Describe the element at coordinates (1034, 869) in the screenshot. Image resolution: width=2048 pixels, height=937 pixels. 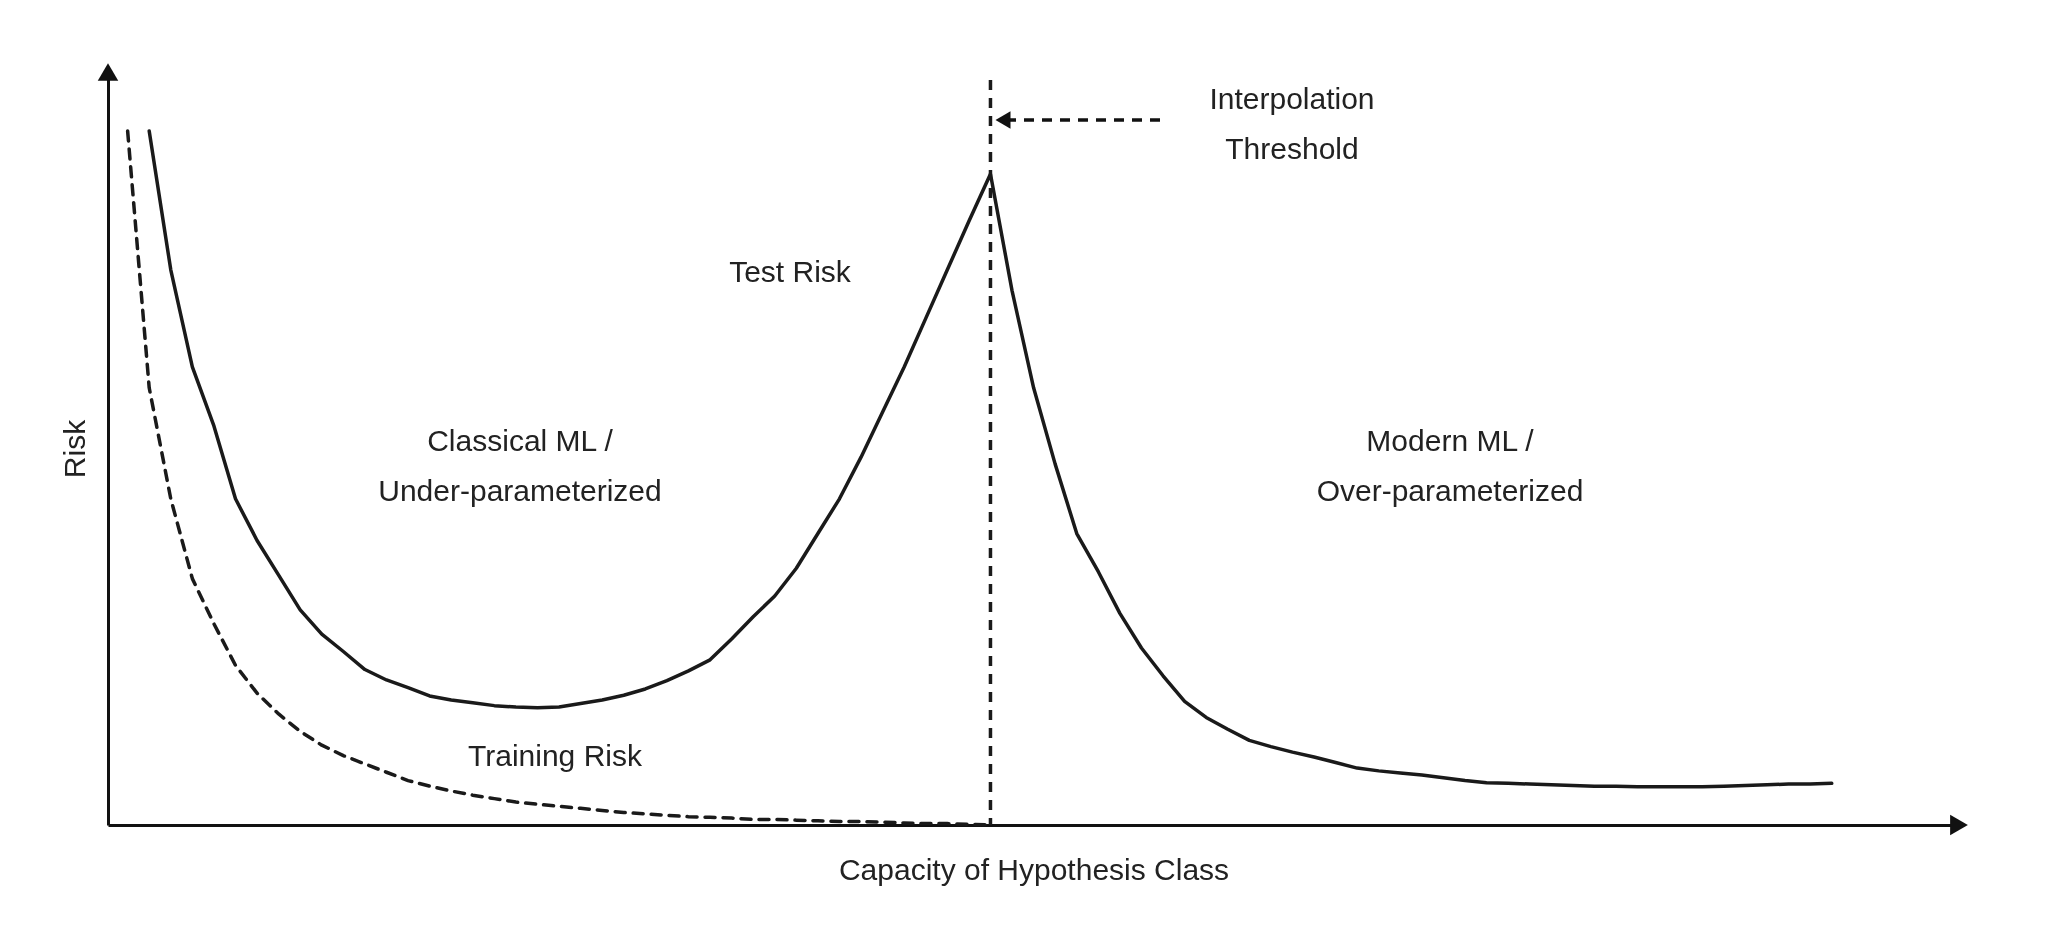
I see `x-axis-title: Capacity of Hypothesis Class` at that location.